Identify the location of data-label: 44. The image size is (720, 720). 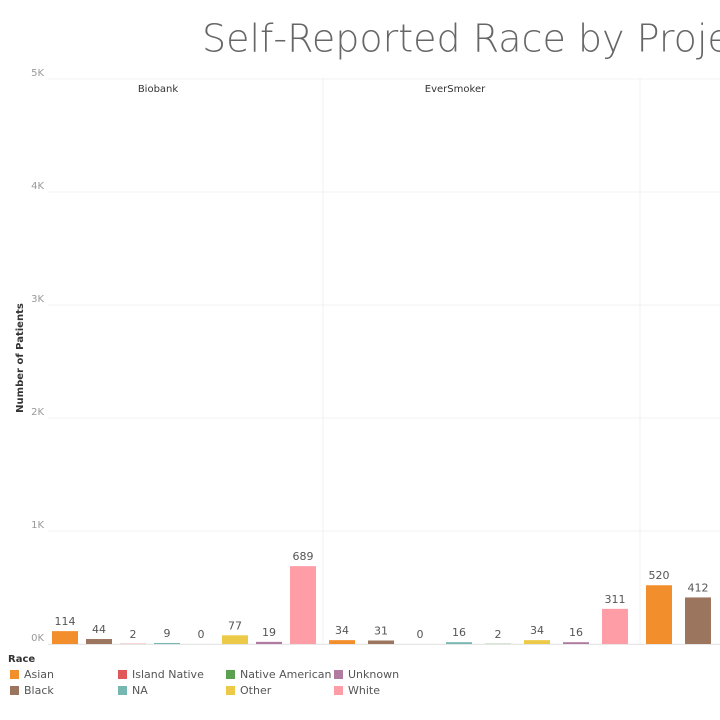
(99, 629).